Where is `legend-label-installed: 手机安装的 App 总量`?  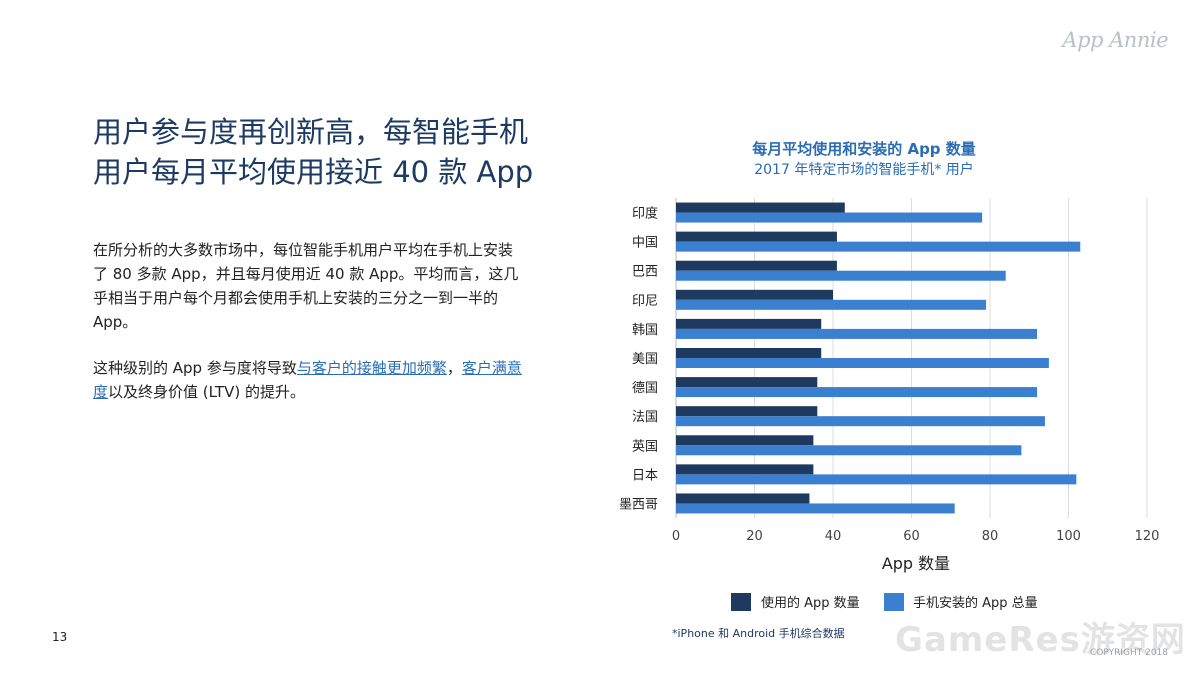
legend-label-installed: 手机安装的 App 总量 is located at coordinates (975, 603).